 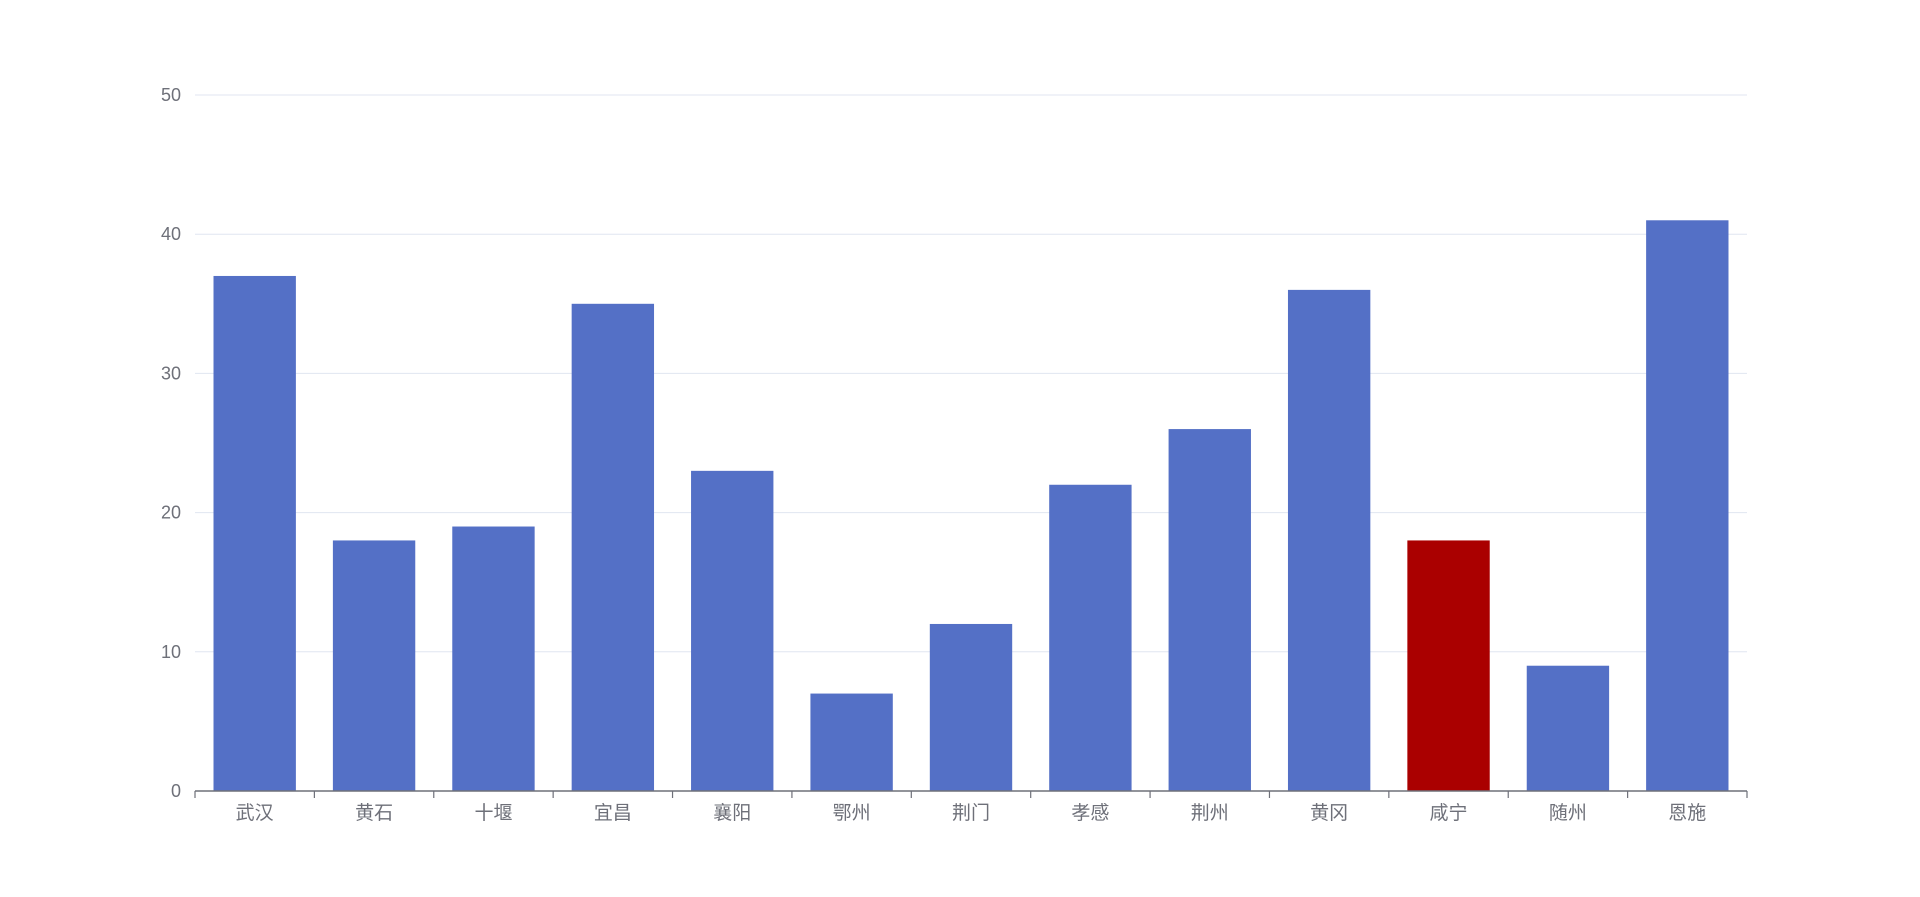 What do you see at coordinates (255, 813) in the screenshot?
I see `x-tick-label: 武汉` at bounding box center [255, 813].